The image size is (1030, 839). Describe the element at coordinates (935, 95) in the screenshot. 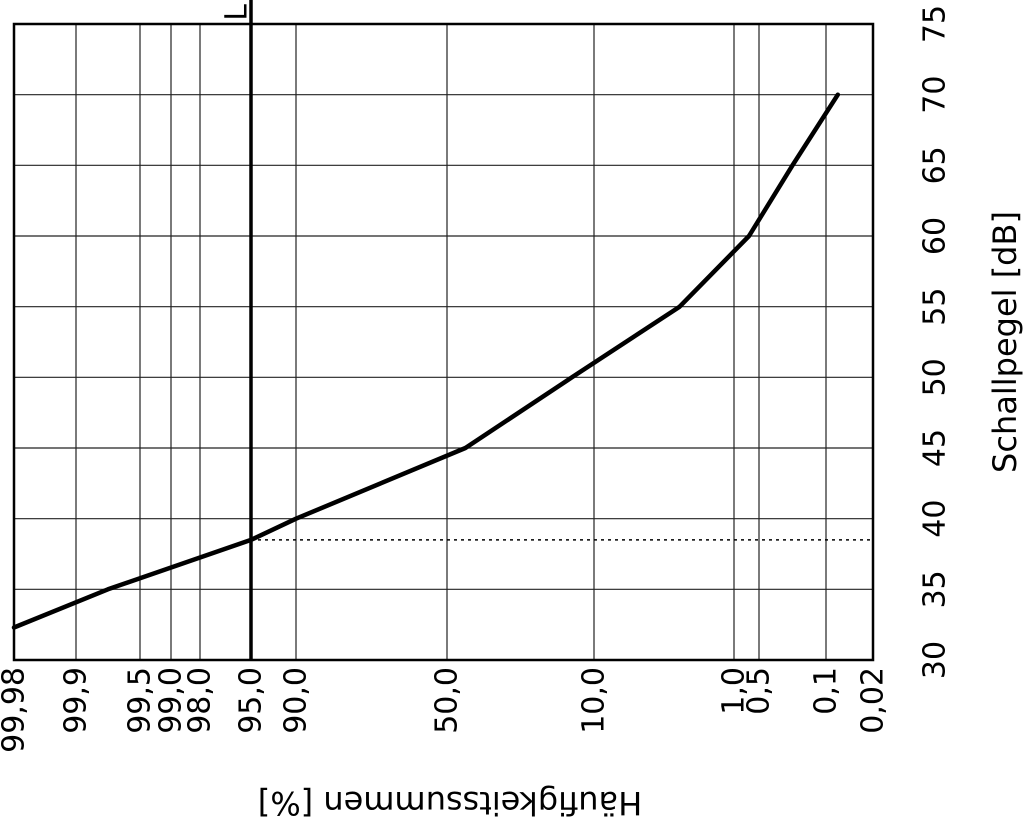

I see `level-tick-label: 70` at that location.